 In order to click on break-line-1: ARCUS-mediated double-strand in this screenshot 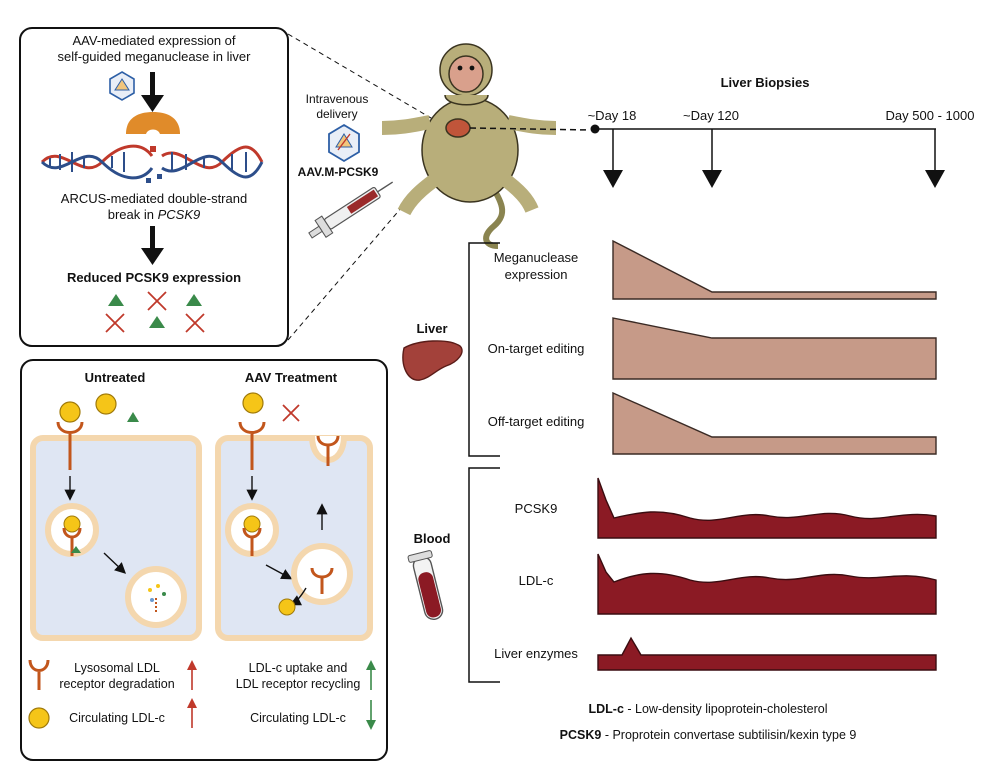, I will do `click(154, 198)`.